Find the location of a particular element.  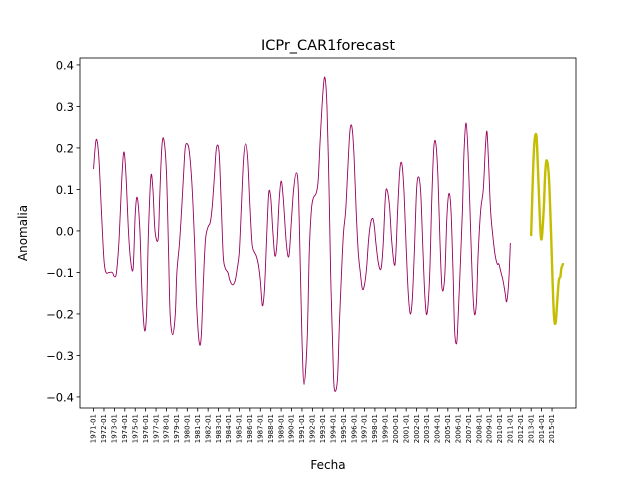

y-tick-label: 0.1 is located at coordinates (65, 190).